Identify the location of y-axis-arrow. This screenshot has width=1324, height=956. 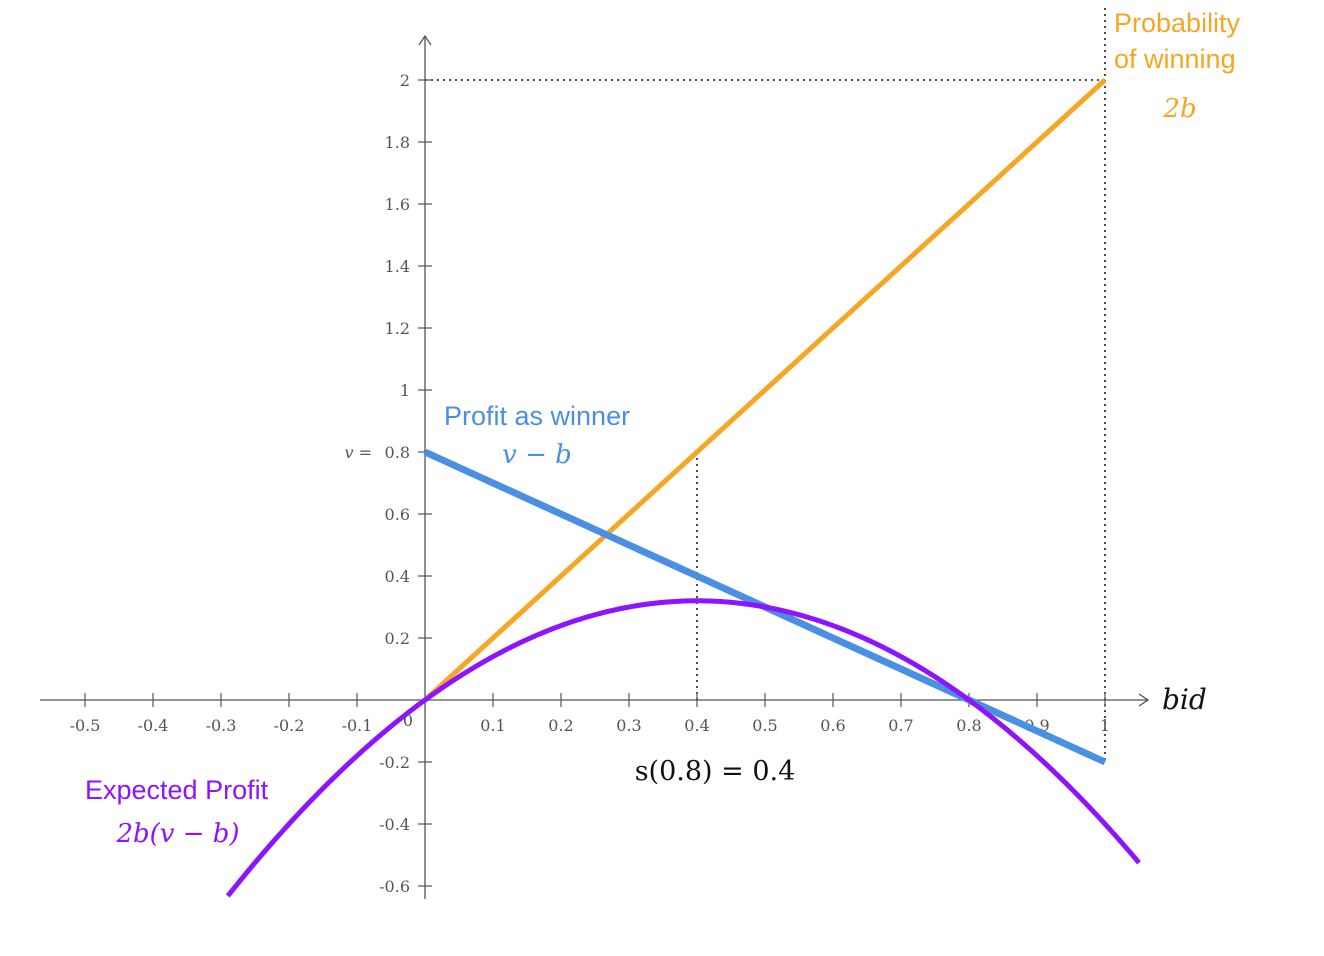
(425, 40).